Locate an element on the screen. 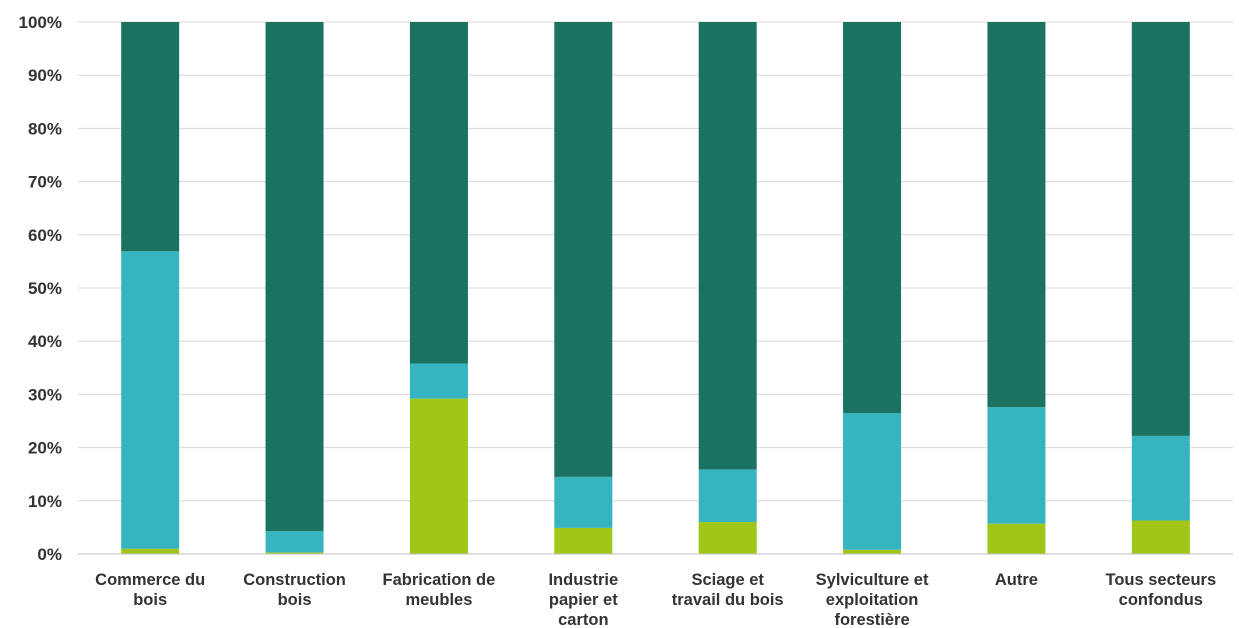 Image resolution: width=1239 pixels, height=628 pixels. y-tick-label: 30% is located at coordinates (45, 394).